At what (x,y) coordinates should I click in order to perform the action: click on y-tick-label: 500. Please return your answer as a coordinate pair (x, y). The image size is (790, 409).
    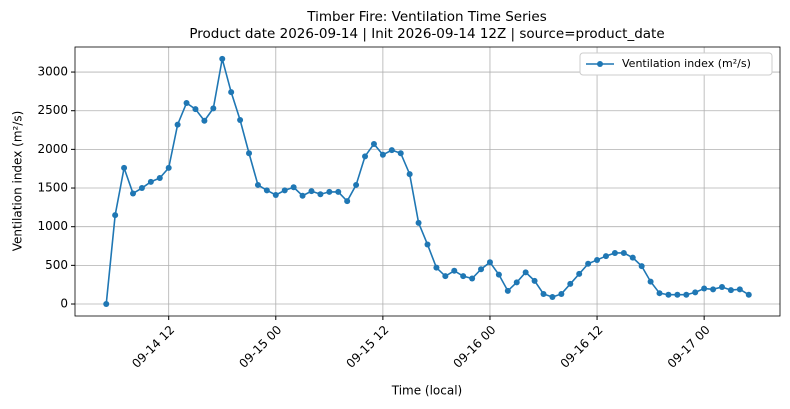
    Looking at the image, I should click on (56, 265).